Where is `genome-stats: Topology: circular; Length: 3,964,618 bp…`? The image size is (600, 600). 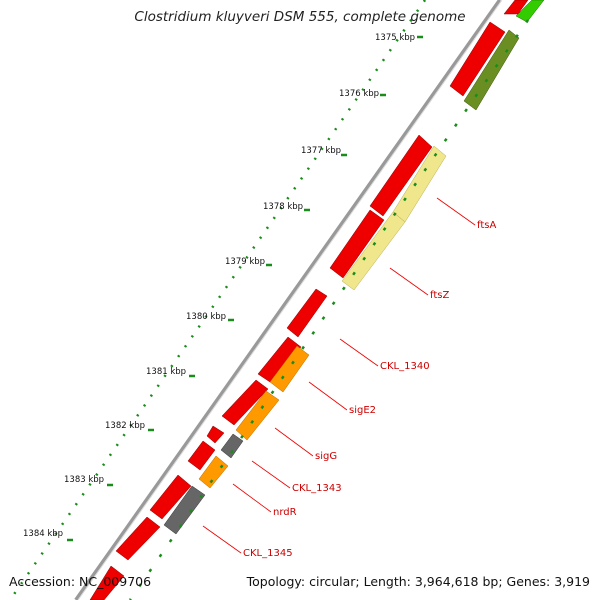
genome-stats: Topology: circular; Length: 3,964,618 bp… is located at coordinates (418, 581).